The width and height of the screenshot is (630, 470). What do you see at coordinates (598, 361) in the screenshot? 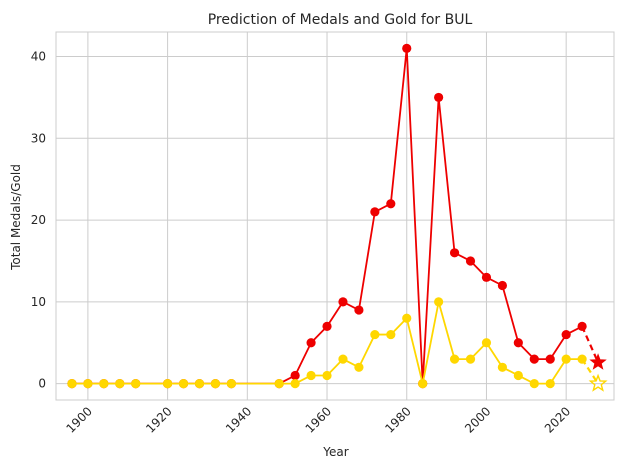
I see `prediction-marker-medals` at bounding box center [598, 361].